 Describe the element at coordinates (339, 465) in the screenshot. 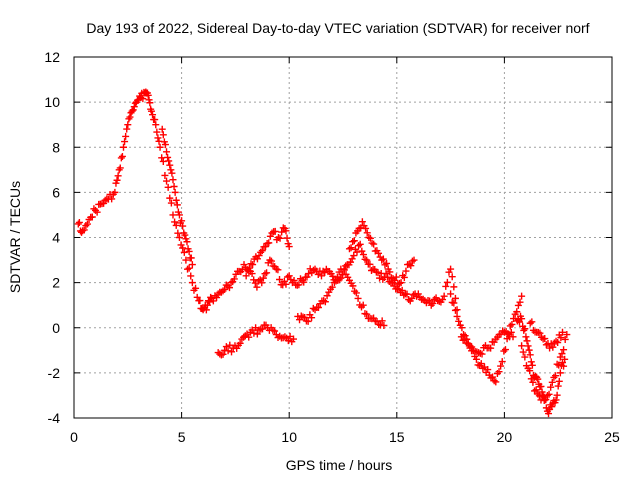

I see `x-axis-title: GPS time / hours` at that location.